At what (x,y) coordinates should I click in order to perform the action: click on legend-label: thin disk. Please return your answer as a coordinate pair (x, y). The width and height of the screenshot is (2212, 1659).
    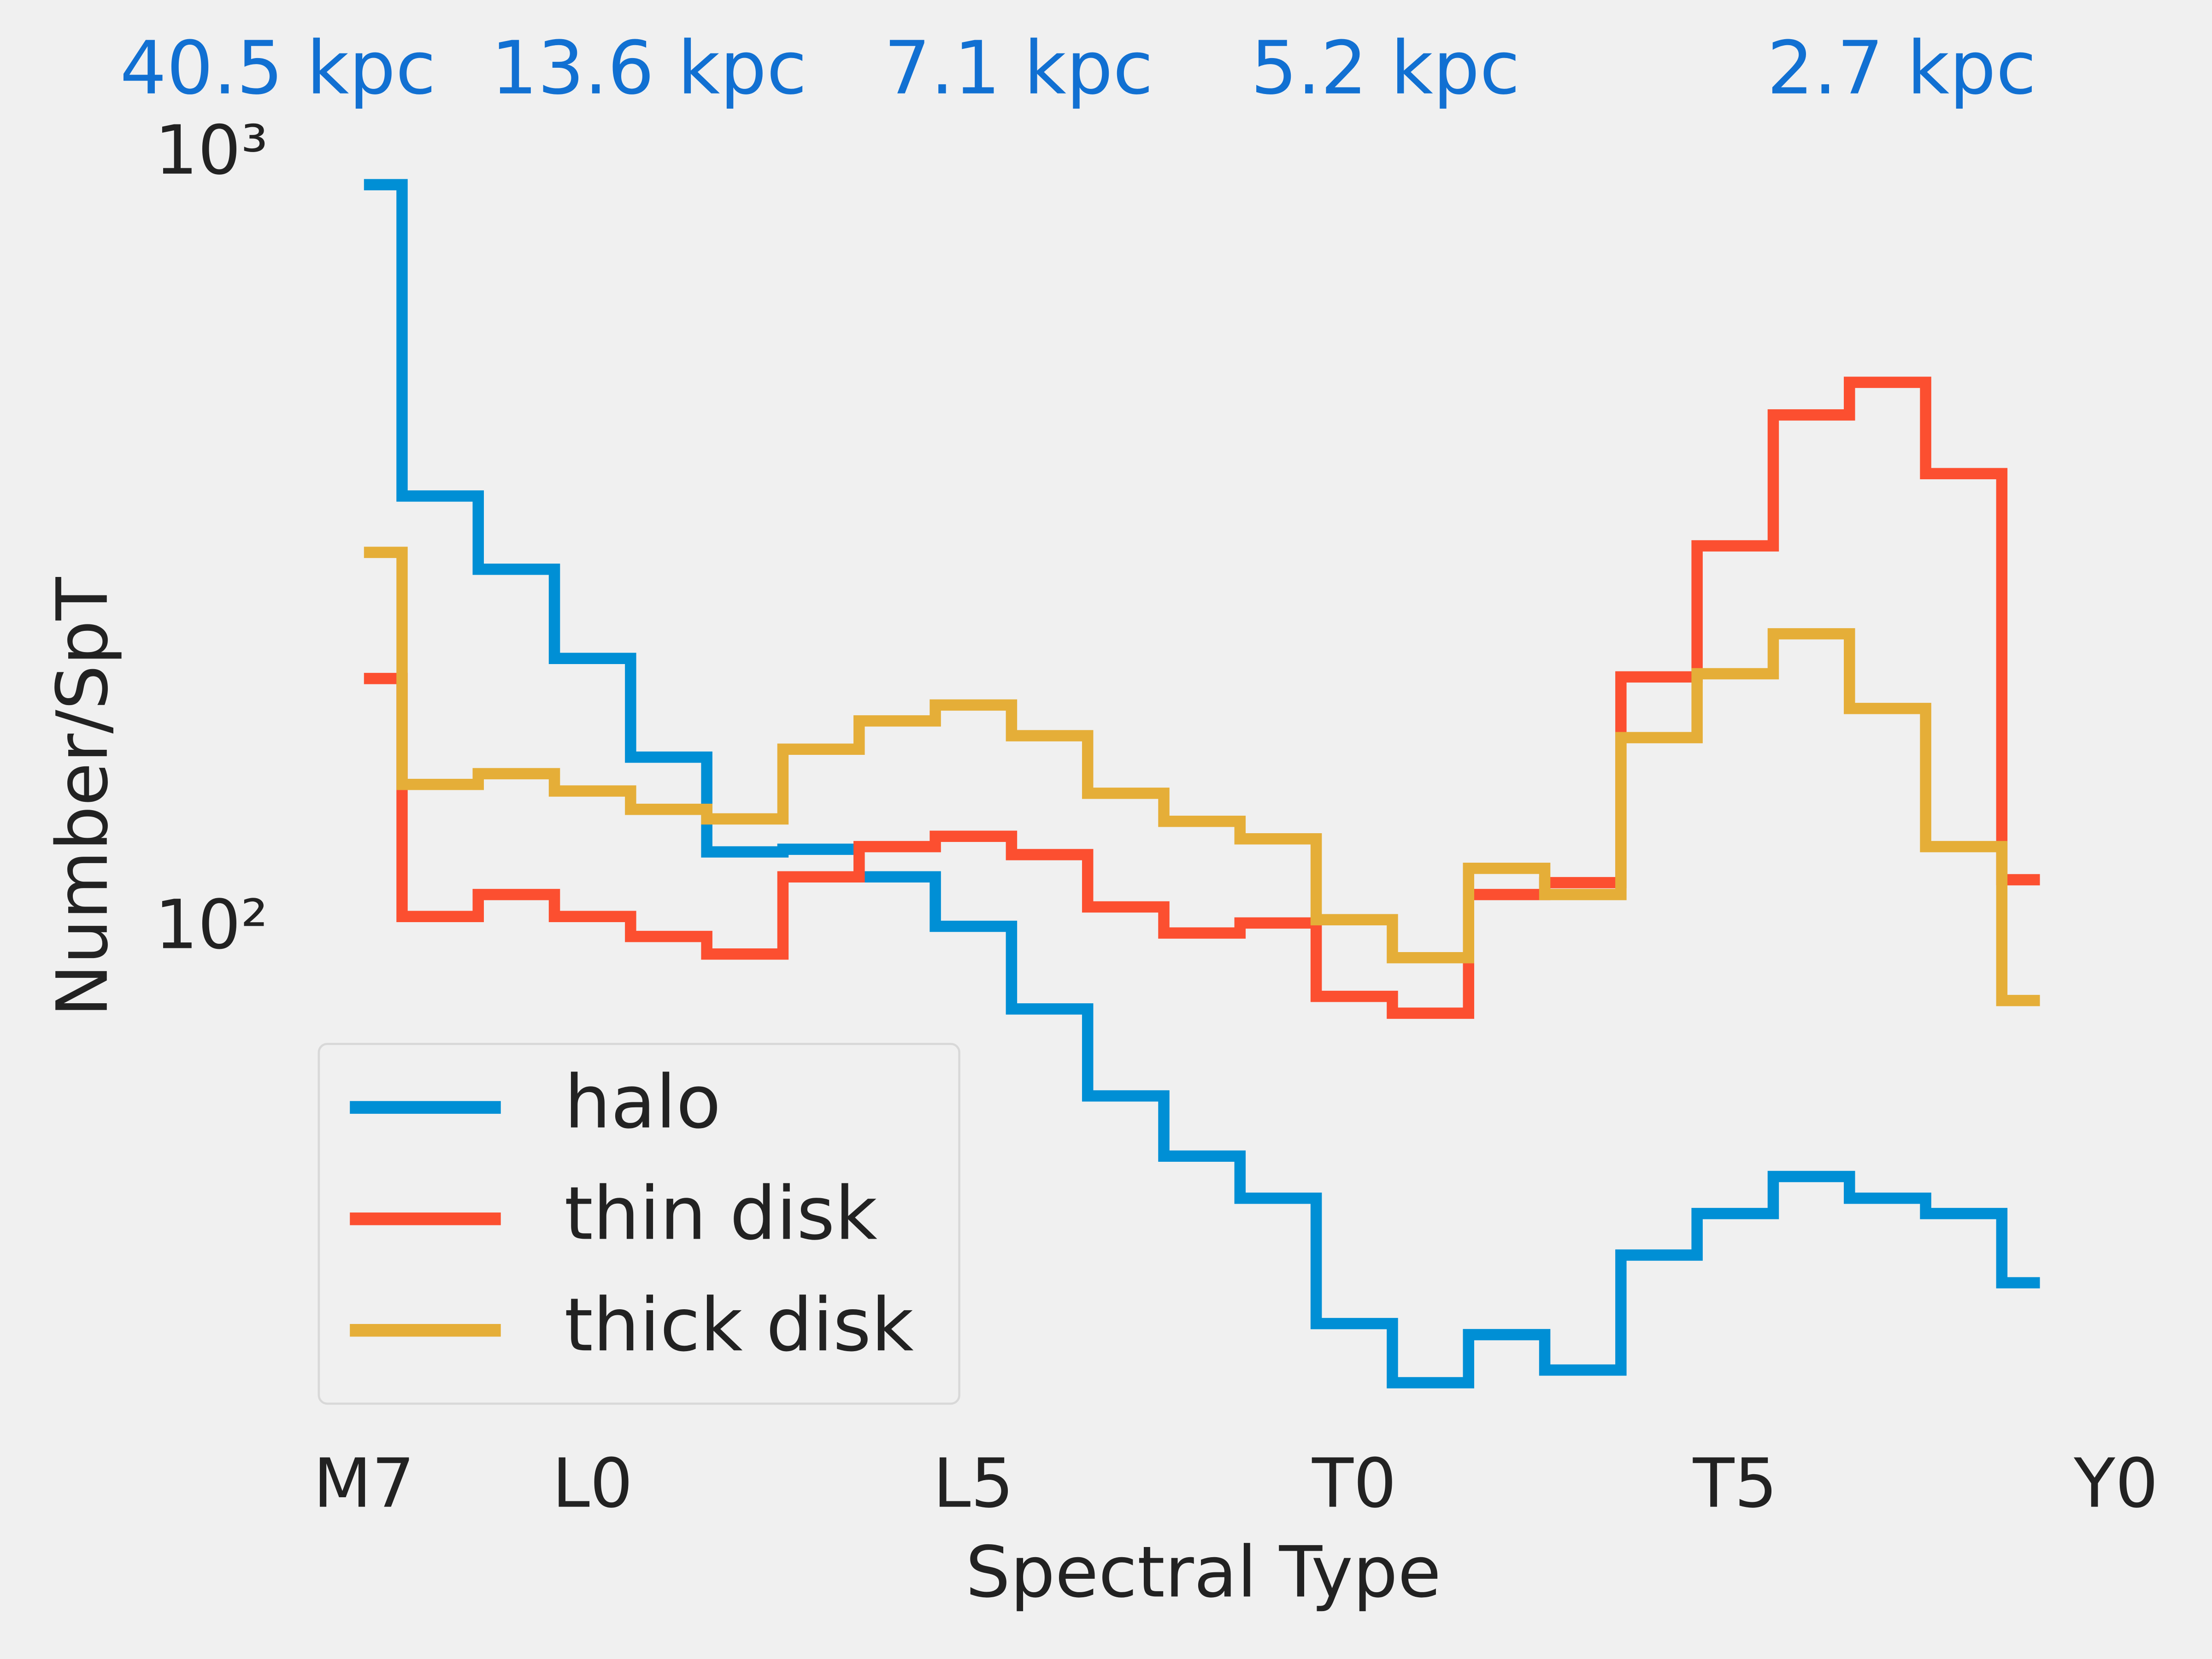
    Looking at the image, I should click on (720, 1213).